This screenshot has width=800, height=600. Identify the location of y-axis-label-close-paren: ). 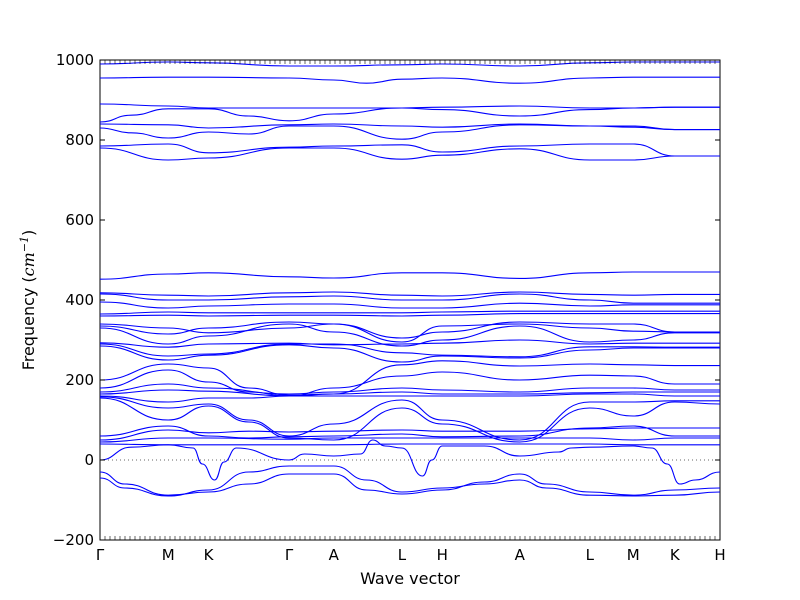
(28, 233).